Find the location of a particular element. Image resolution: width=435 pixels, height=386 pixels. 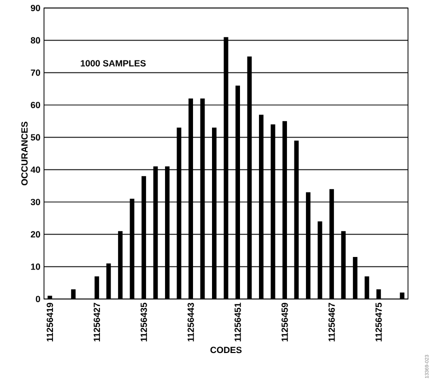

y-tick-label: 10 is located at coordinates (35, 266).